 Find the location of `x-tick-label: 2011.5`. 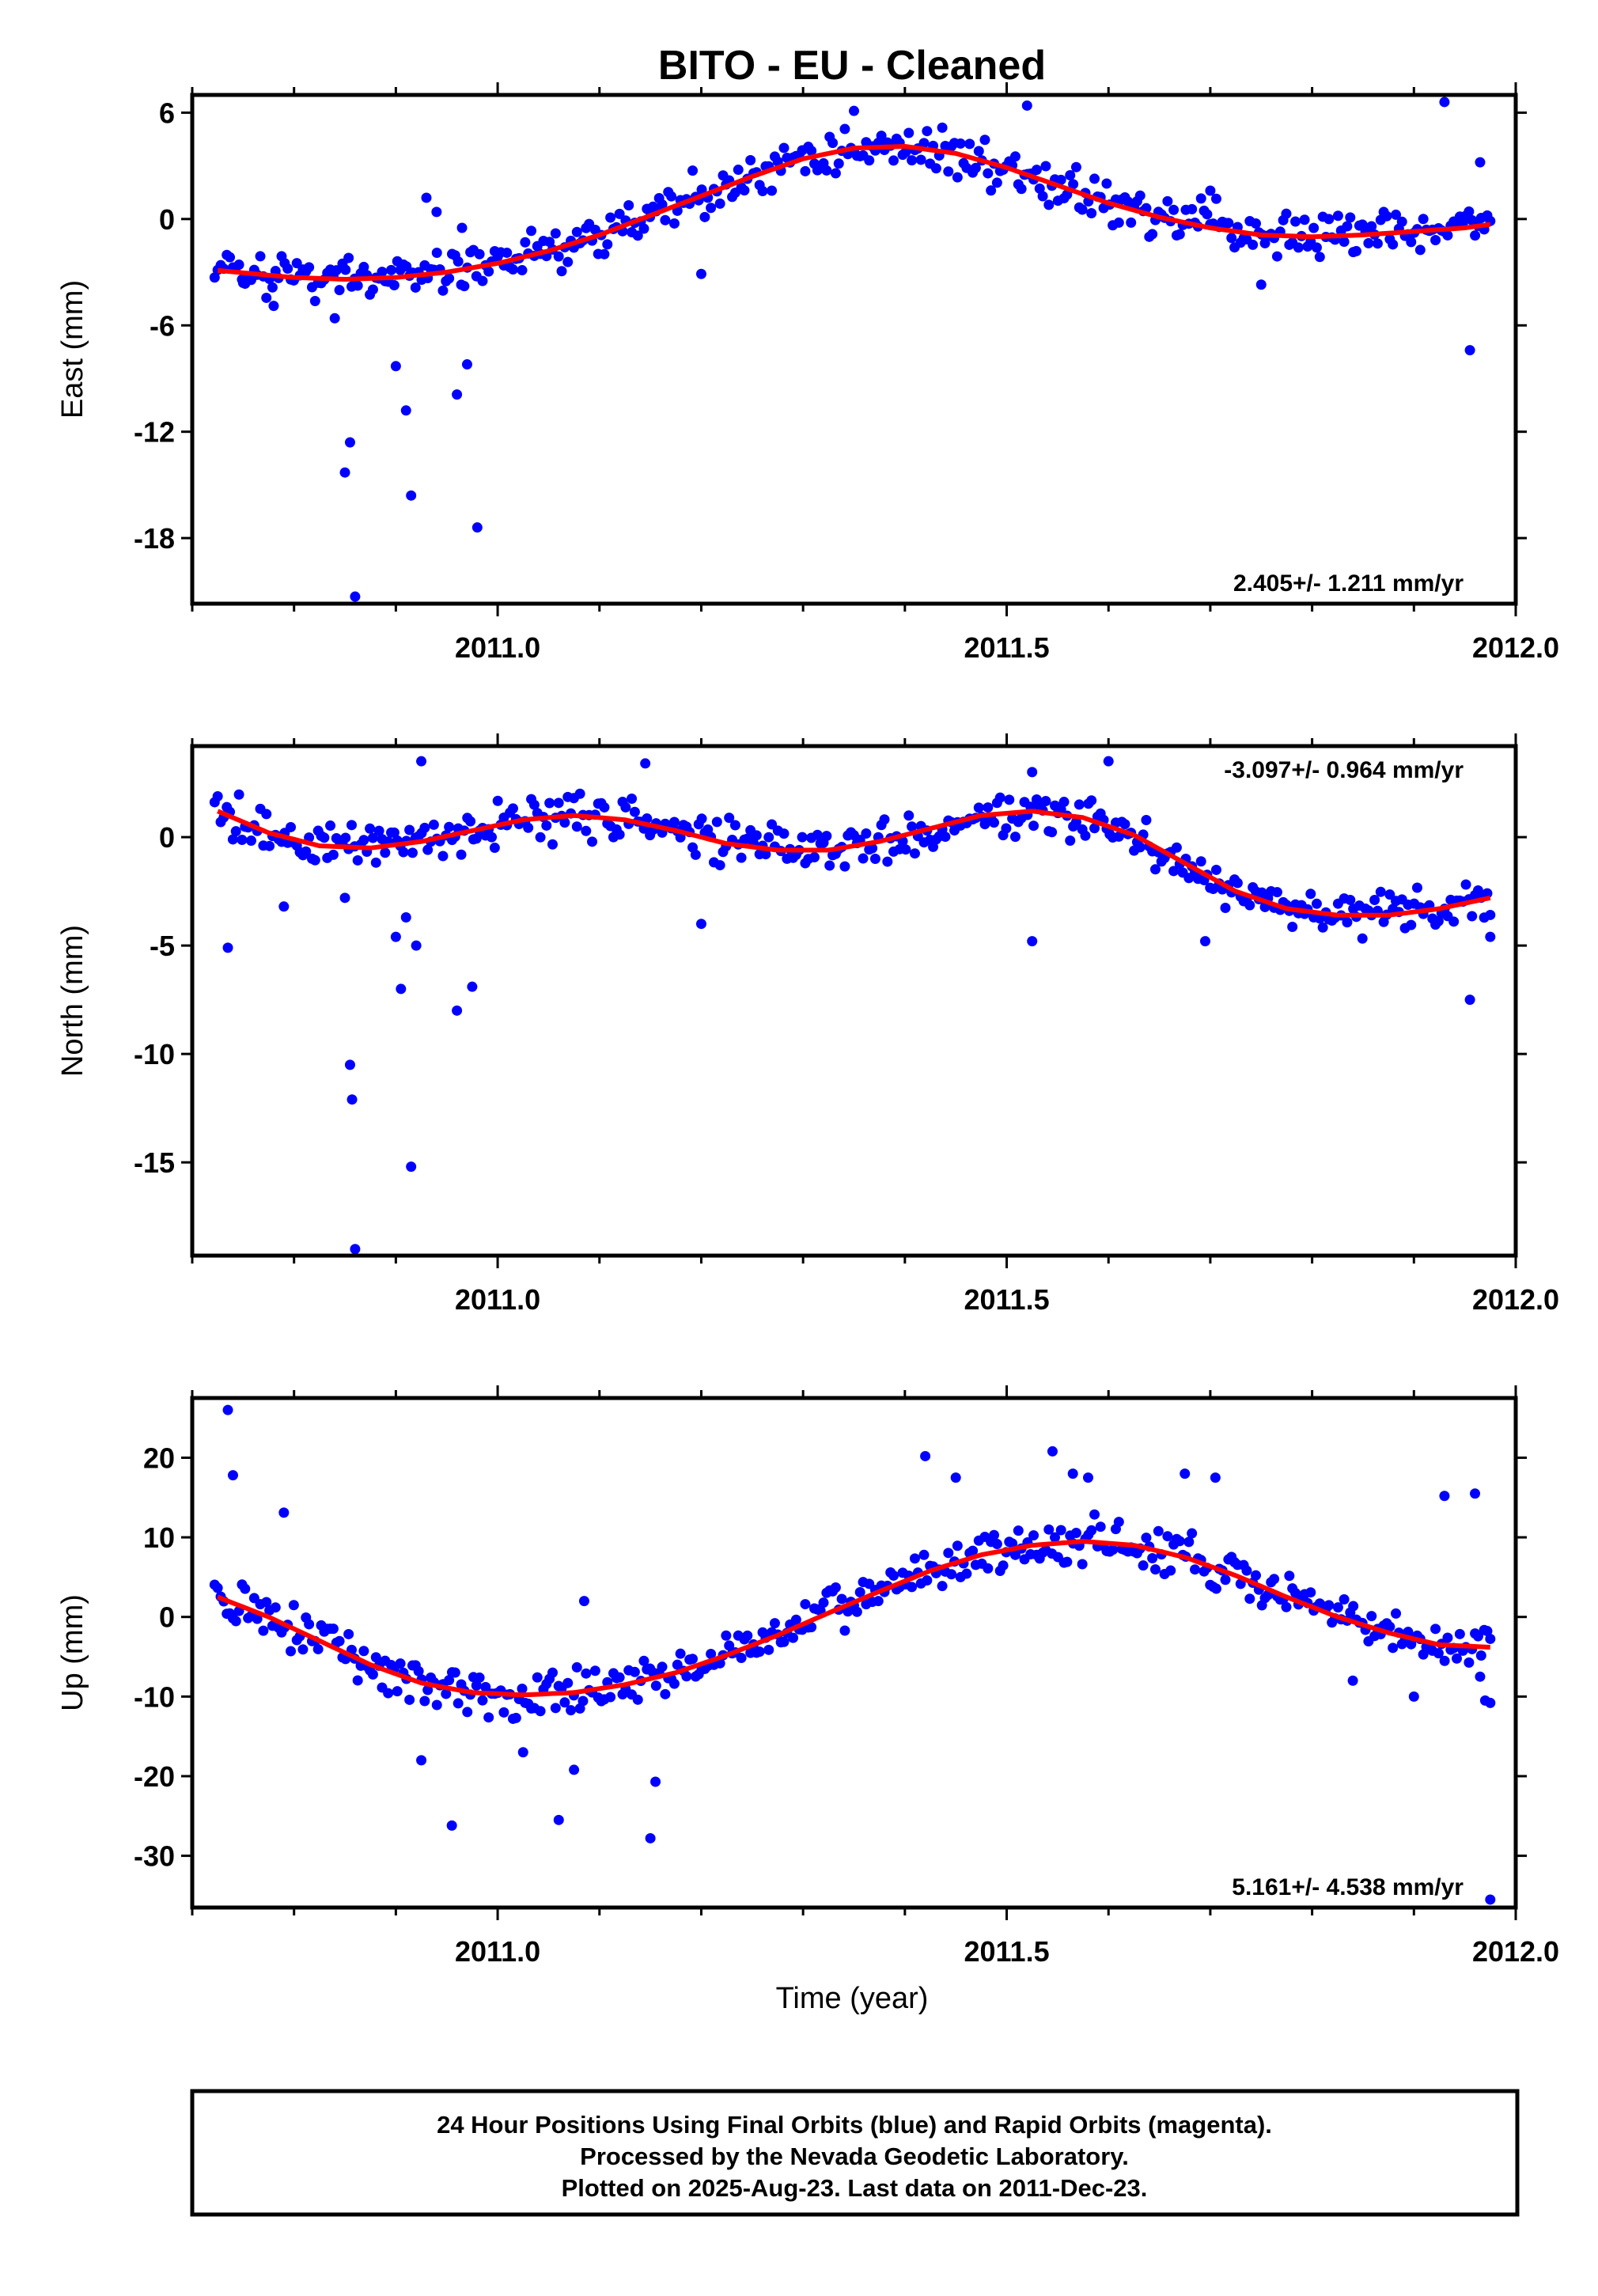

x-tick-label: 2011.5 is located at coordinates (1007, 1952).